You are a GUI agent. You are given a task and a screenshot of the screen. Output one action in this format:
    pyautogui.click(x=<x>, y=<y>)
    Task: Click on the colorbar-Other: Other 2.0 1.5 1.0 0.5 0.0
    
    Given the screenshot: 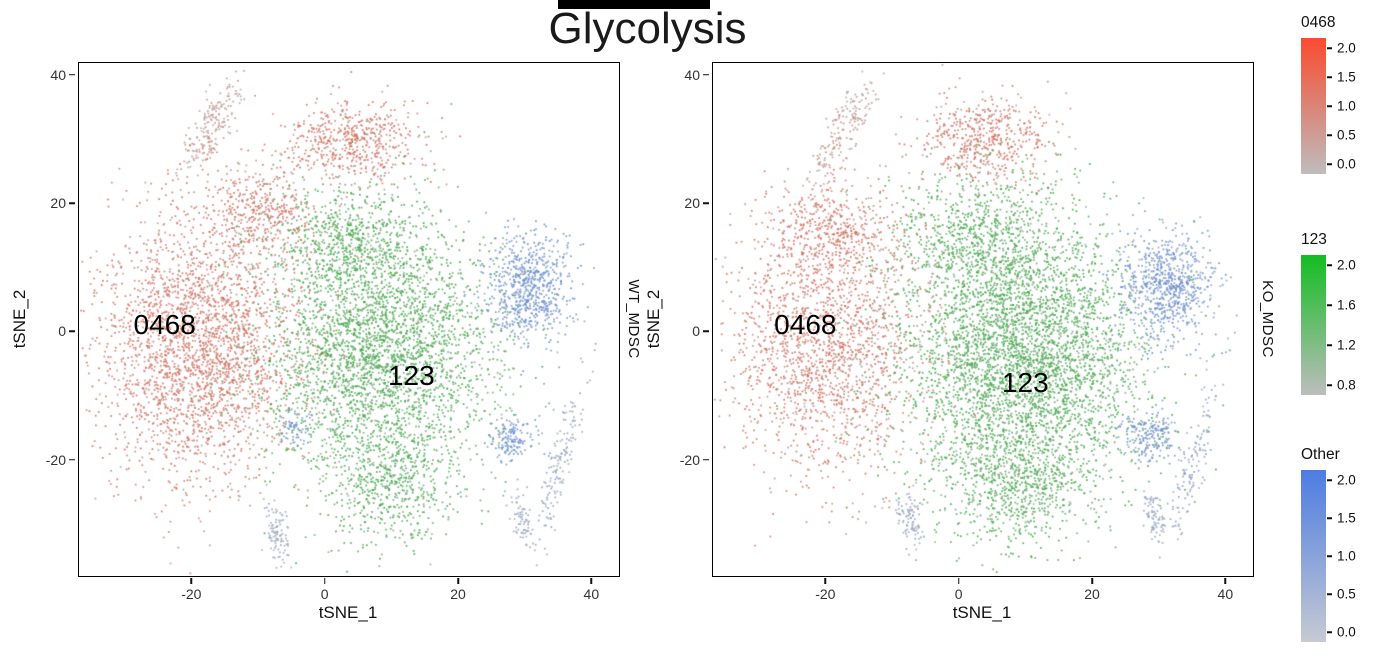 What is the action you would take?
    pyautogui.click(x=1348, y=544)
    